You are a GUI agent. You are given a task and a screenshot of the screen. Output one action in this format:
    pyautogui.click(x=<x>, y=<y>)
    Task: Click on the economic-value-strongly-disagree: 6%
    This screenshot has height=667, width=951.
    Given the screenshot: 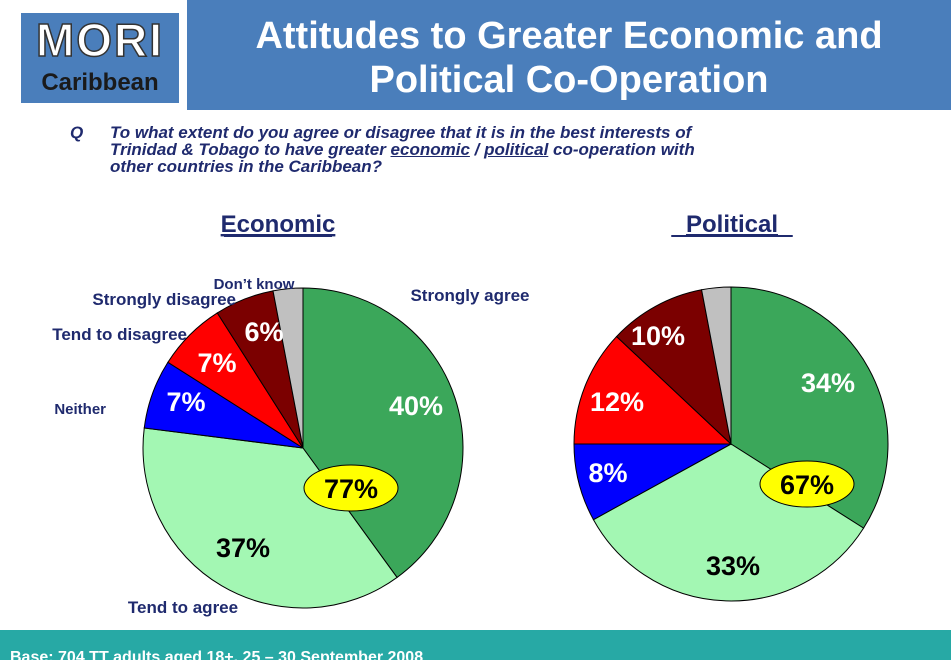 What is the action you would take?
    pyautogui.click(x=263, y=332)
    